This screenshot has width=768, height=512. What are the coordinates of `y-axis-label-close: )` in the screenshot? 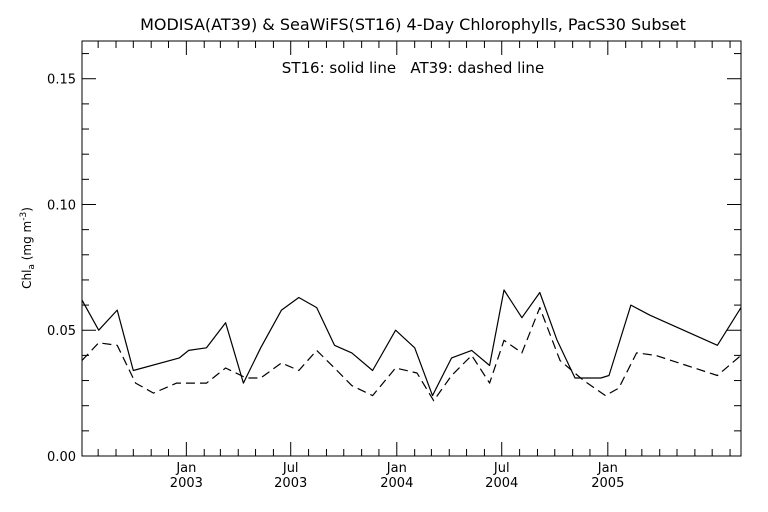 It's located at (27, 209).